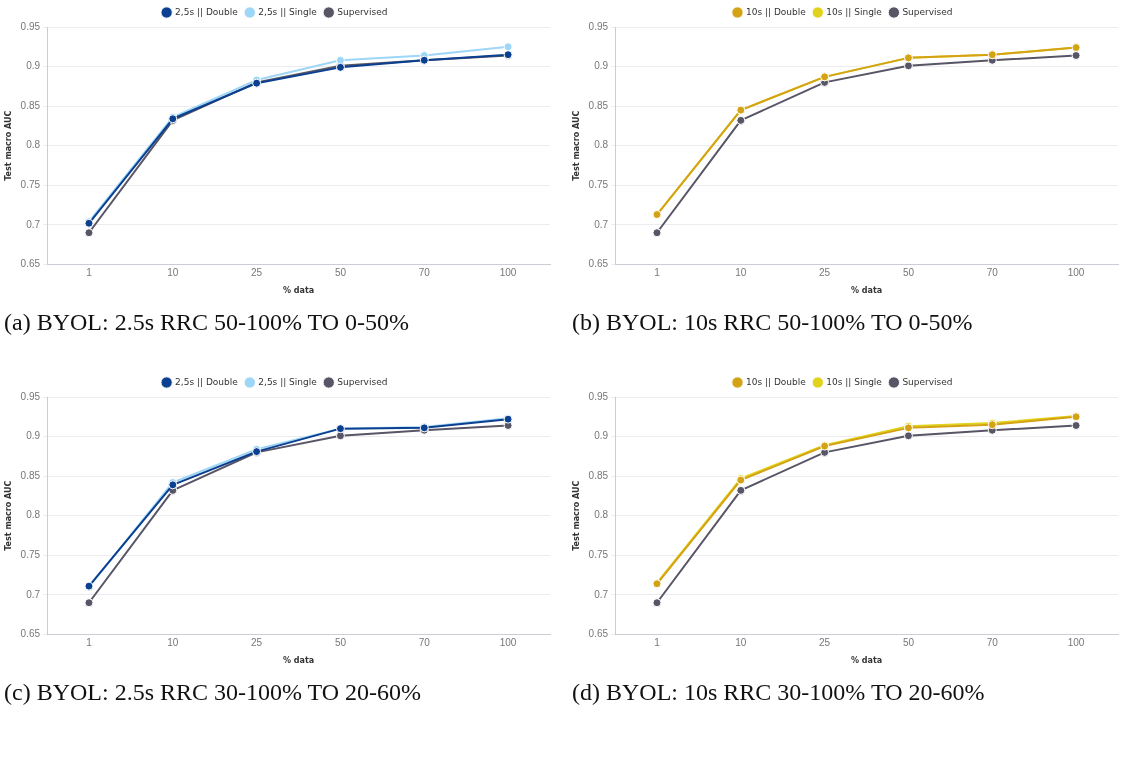  Describe the element at coordinates (213, 692) in the screenshot. I see `text: (c) BYOL: 2.5s RRC 30-100% TO 20-60%` at that location.